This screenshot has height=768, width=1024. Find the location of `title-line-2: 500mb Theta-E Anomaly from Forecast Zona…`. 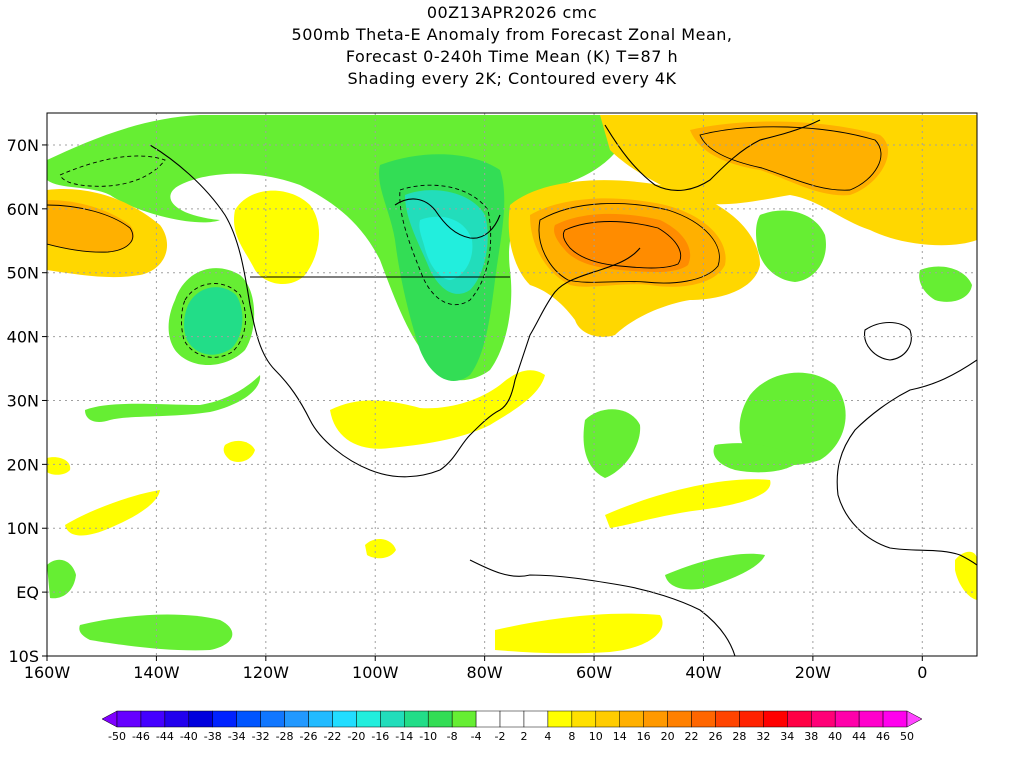

title-line-2: 500mb Theta-E Anomaly from Forecast Zona… is located at coordinates (512, 34).